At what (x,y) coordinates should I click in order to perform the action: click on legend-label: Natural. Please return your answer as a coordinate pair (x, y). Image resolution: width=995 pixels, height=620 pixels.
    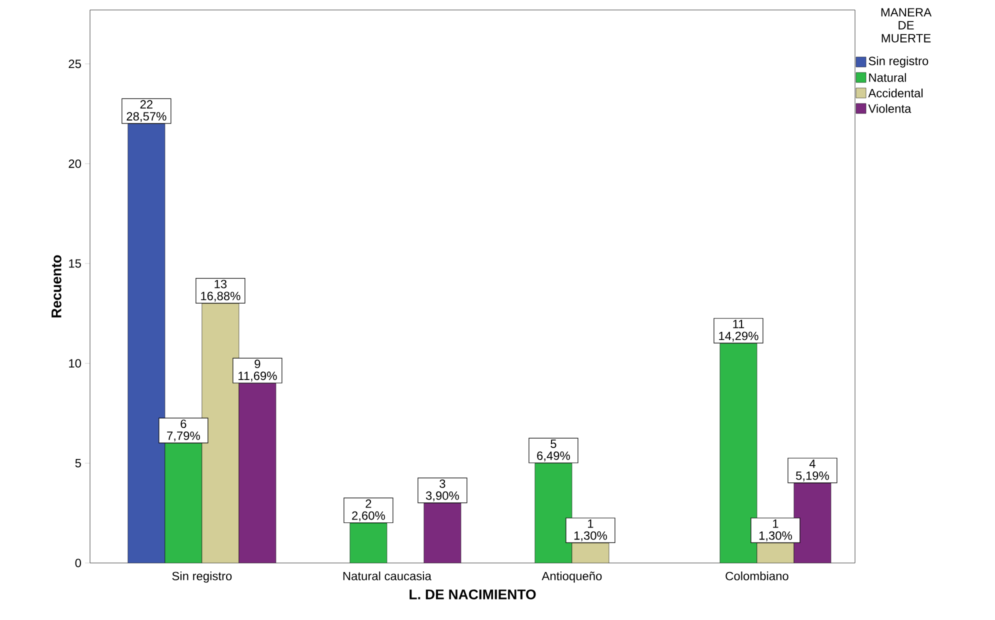
    Looking at the image, I should click on (887, 77).